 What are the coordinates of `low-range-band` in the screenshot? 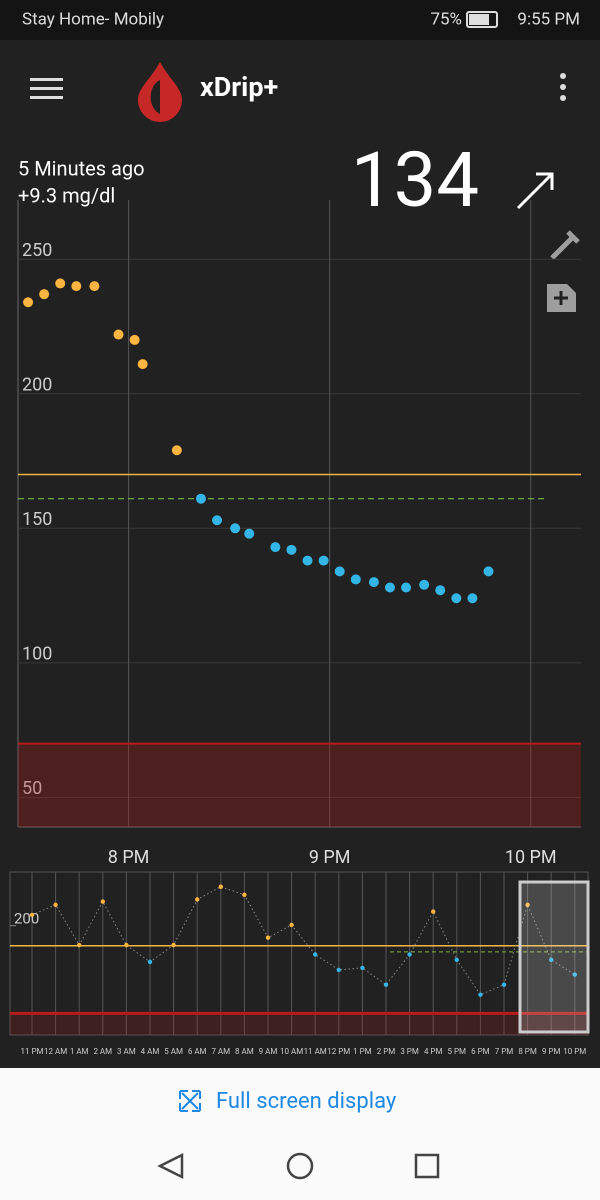 It's located at (299, 785).